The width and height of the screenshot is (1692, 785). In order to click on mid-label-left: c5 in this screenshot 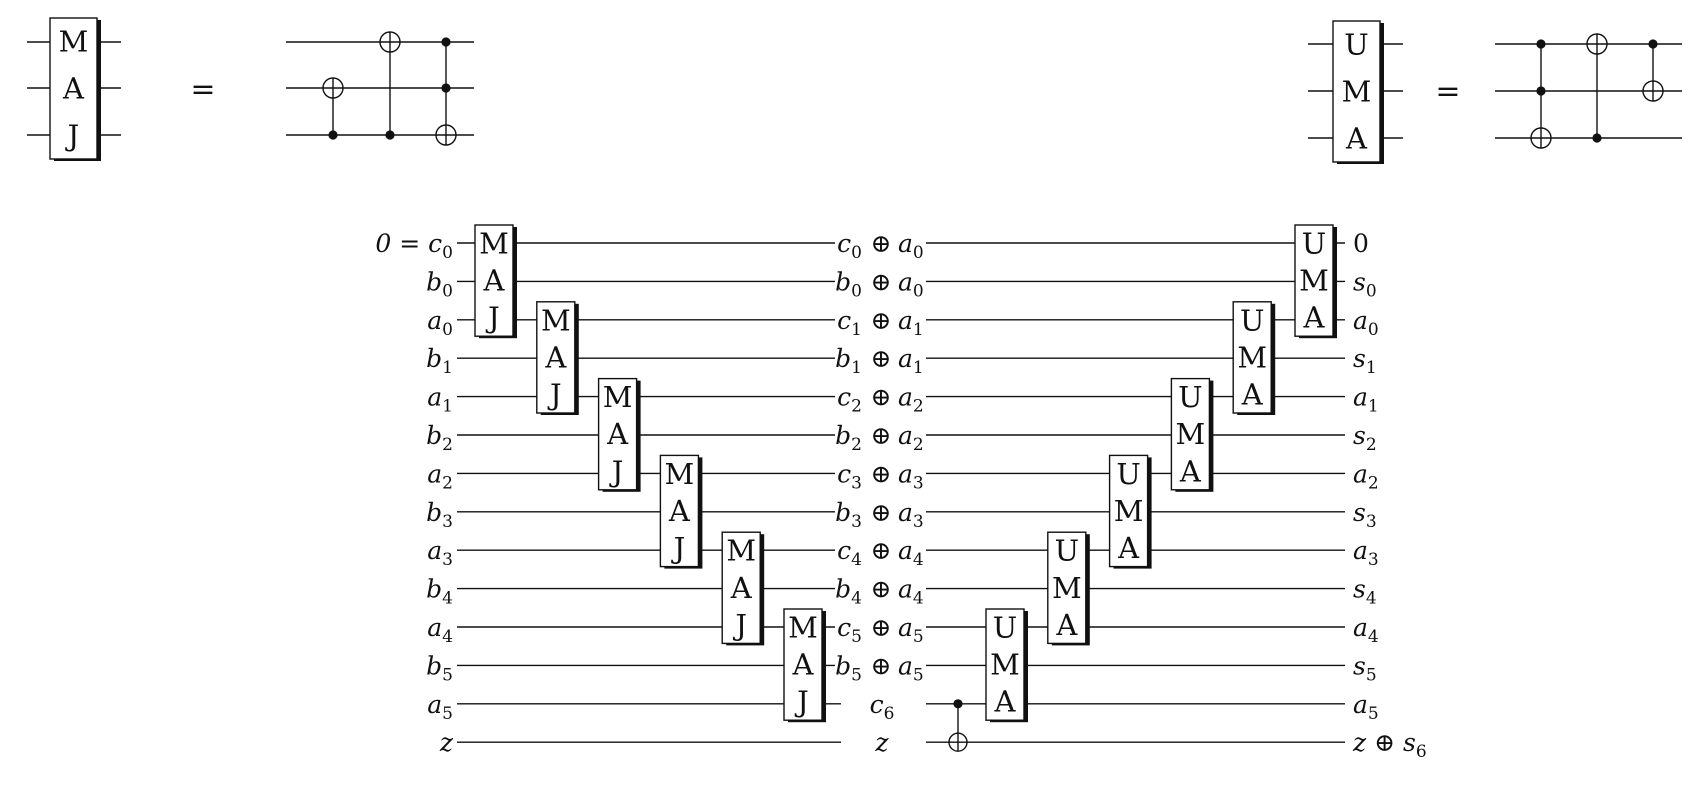, I will do `click(849, 630)`.